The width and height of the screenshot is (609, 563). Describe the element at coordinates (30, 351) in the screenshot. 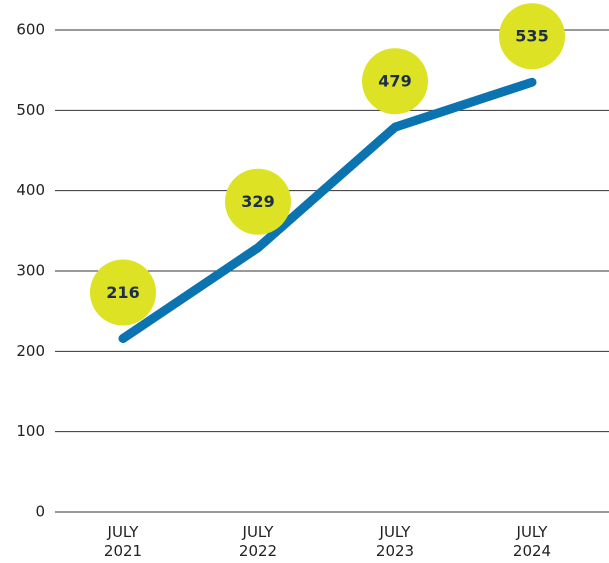

I see `y-tick-label: 200` at that location.